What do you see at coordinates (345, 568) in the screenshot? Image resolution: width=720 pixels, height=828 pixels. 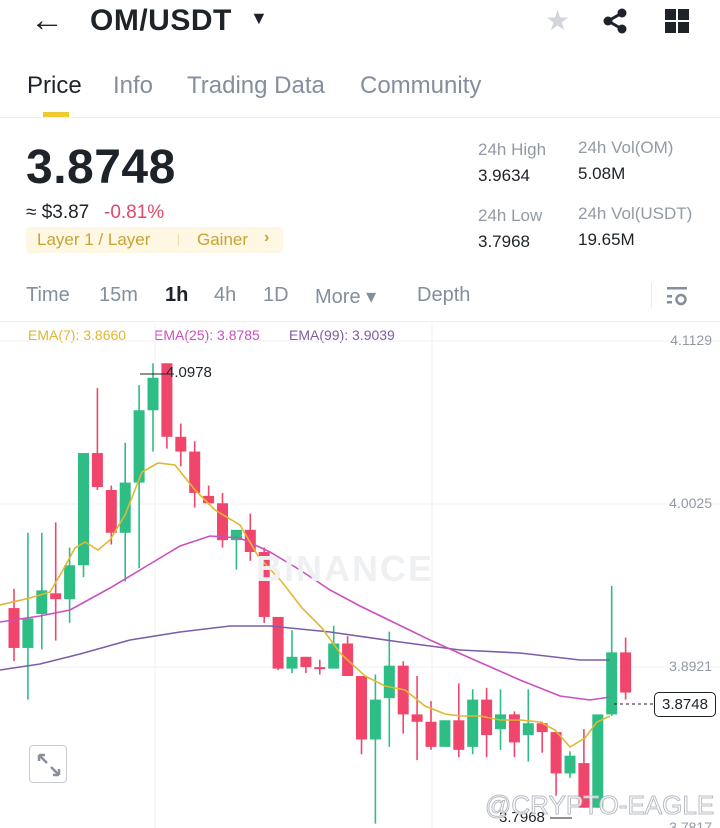 I see `binance-watermark: BINANCE` at bounding box center [345, 568].